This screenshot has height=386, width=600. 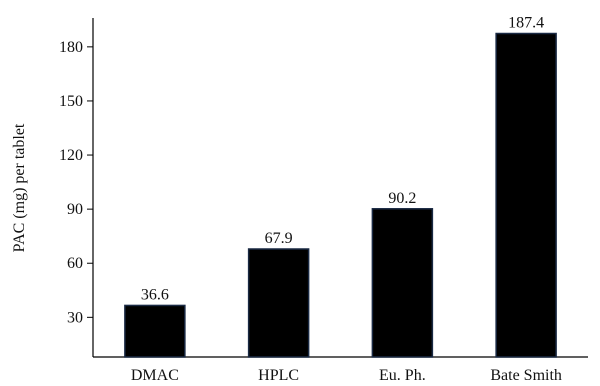 What do you see at coordinates (402, 375) in the screenshot?
I see `x-category-label: Eu. Ph.` at bounding box center [402, 375].